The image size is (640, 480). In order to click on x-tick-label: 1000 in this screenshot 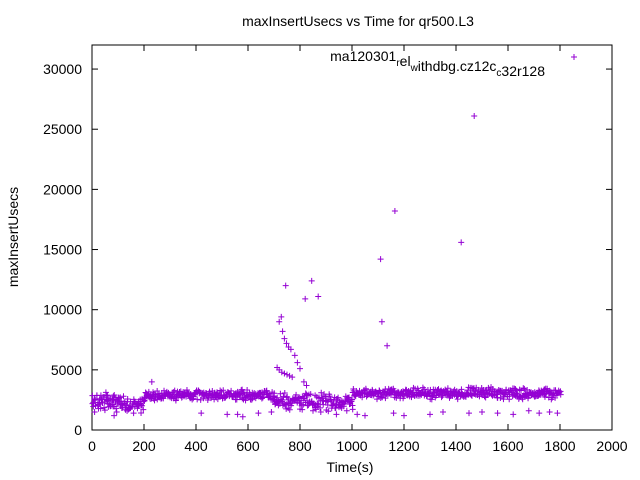, I will do `click(351, 446)`.